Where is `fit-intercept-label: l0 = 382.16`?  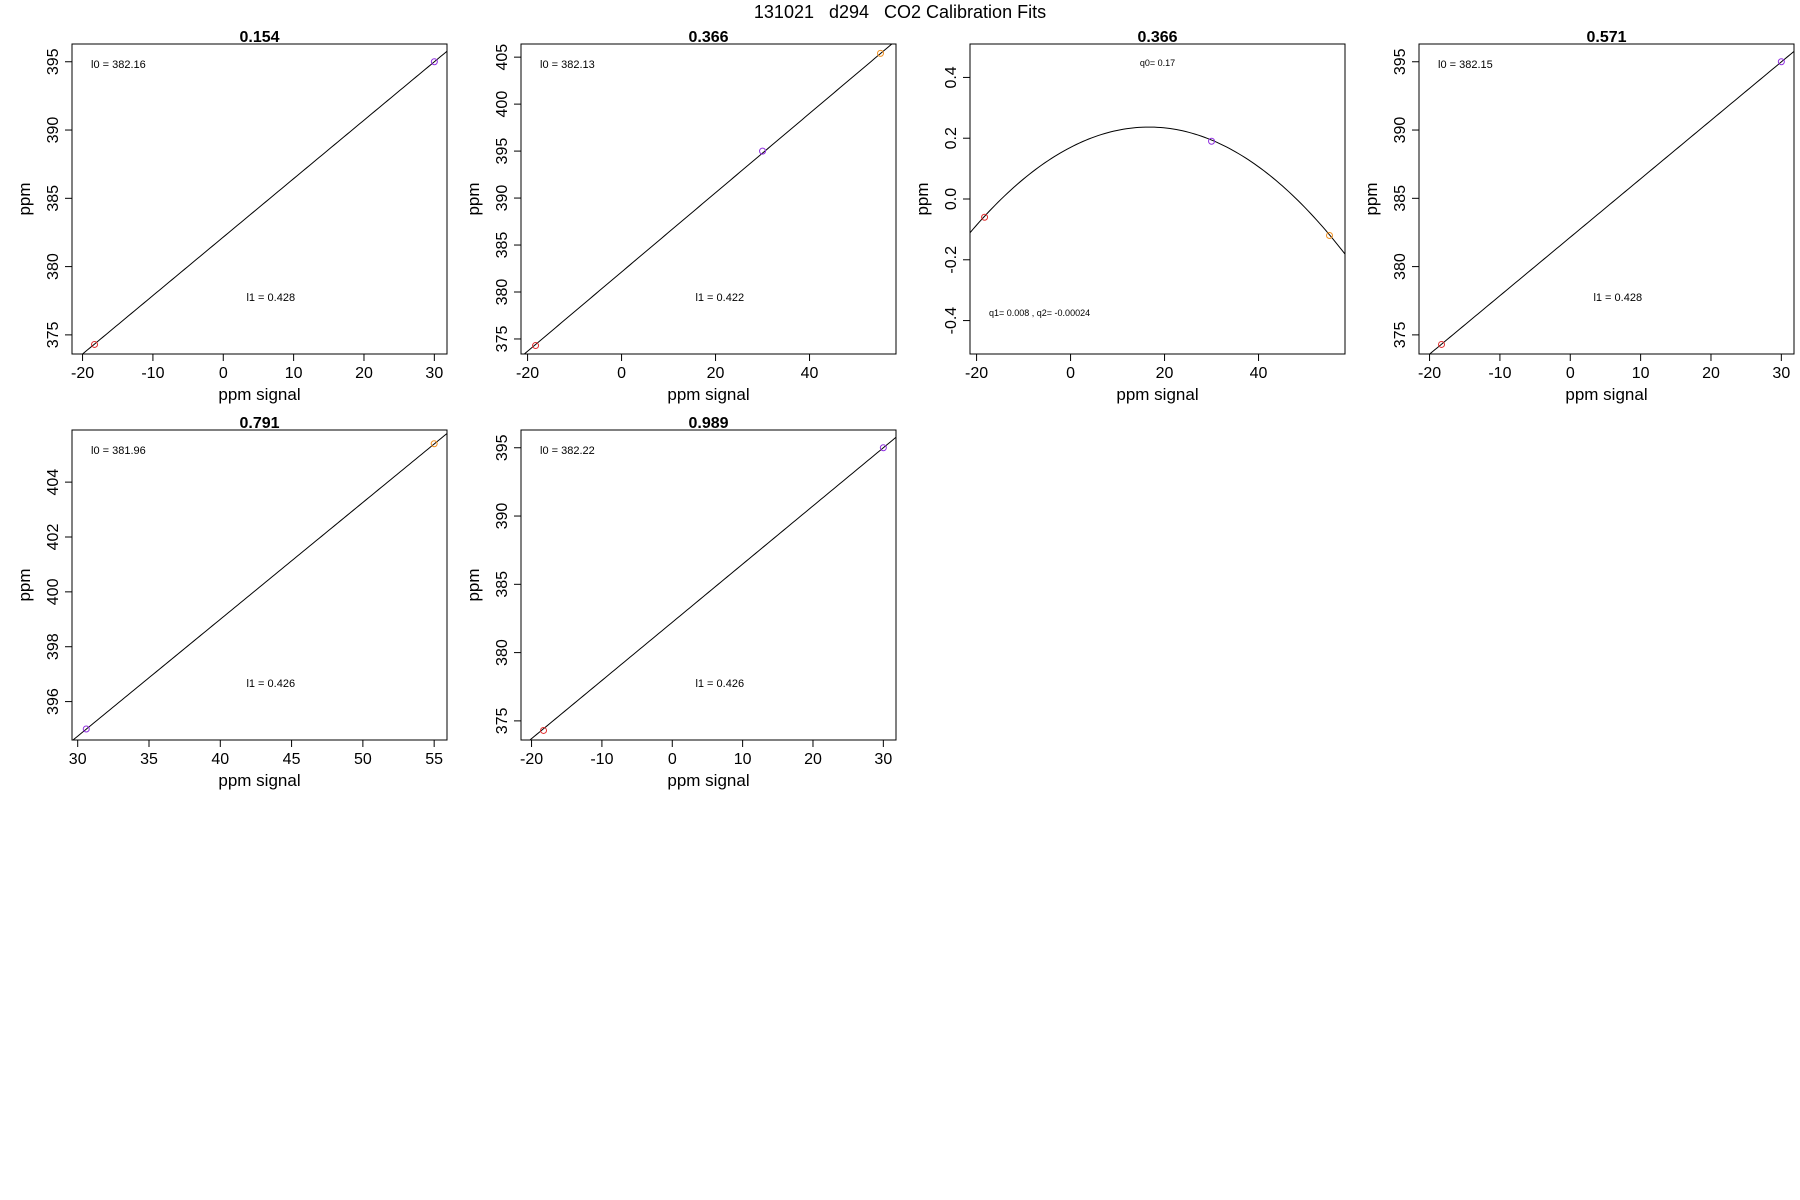 fit-intercept-label: l0 = 382.16 is located at coordinates (118, 65).